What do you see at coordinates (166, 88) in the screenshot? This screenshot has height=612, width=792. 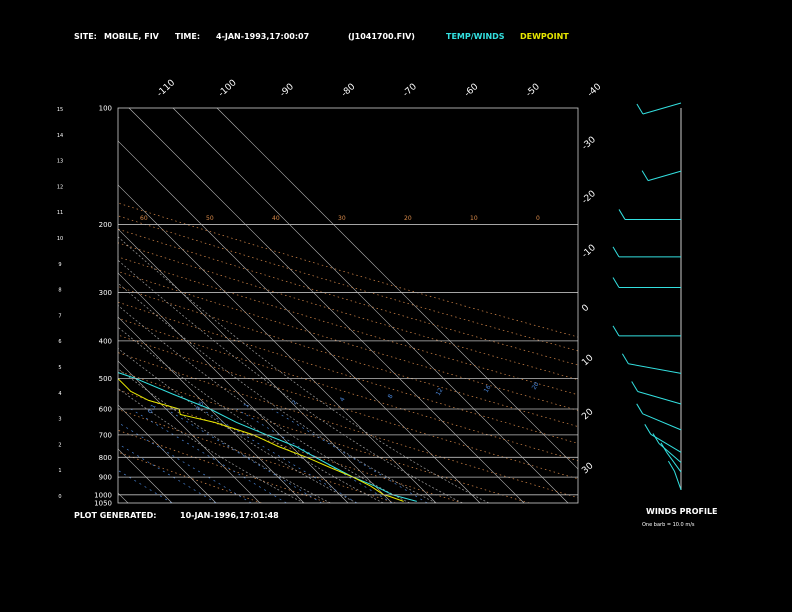 I see `temp-tick-label-top: -110` at bounding box center [166, 88].